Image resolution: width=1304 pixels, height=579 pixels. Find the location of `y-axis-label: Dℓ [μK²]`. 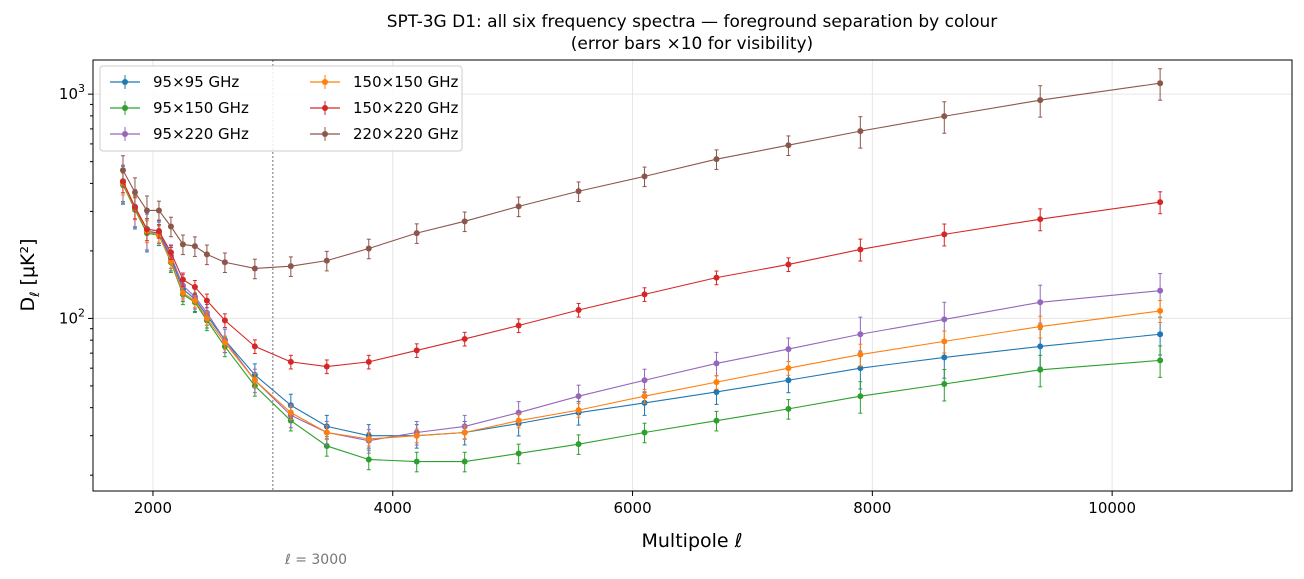

y-axis-label: Dℓ [μK²] is located at coordinates (30, 274).